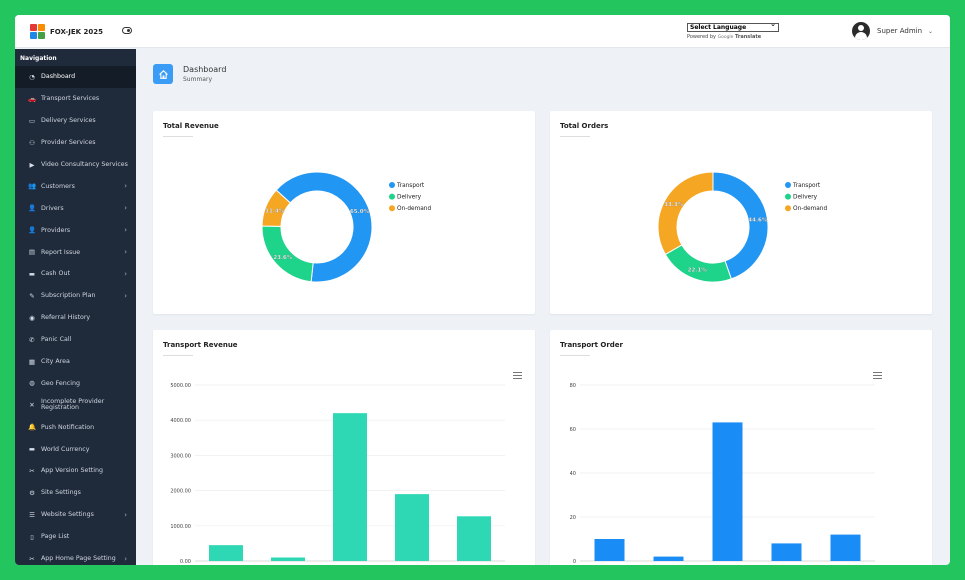 The image size is (965, 580). Describe the element at coordinates (75, 77) in the screenshot. I see `sidebar-item: ◔ Dashboard` at that location.